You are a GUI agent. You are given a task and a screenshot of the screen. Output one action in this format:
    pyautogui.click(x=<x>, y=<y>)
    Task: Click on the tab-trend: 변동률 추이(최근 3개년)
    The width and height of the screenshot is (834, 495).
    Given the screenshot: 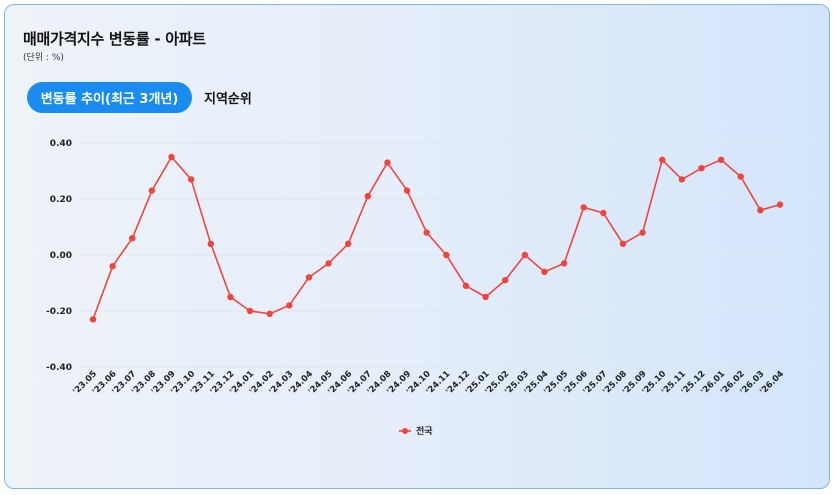 What is the action you would take?
    pyautogui.click(x=109, y=97)
    